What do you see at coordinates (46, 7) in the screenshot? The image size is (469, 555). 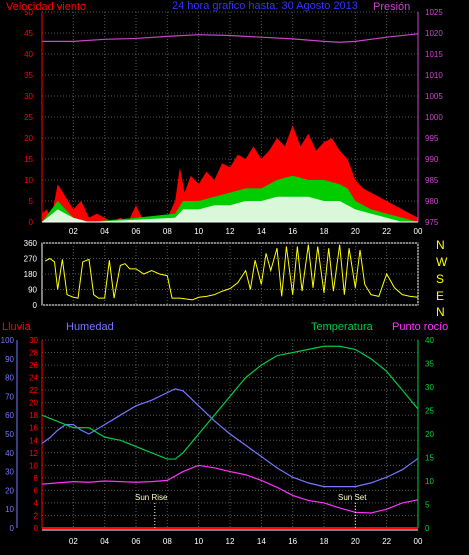 I see `wind-speed-title: Velocidad viento` at bounding box center [46, 7].